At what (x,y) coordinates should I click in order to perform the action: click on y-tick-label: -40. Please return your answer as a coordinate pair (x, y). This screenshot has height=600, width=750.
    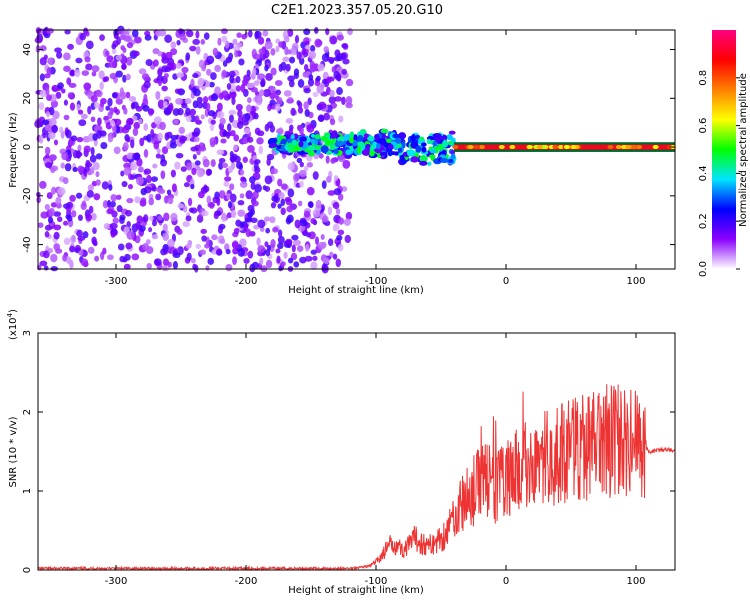
    Looking at the image, I should click on (27, 244).